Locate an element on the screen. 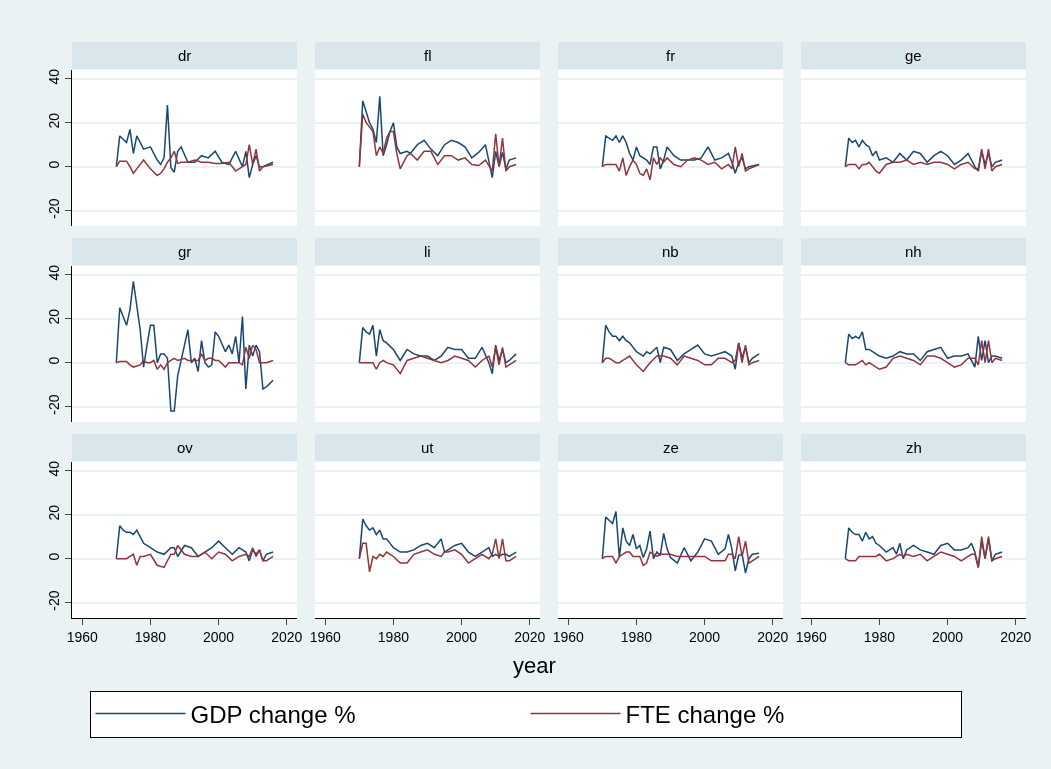 This screenshot has width=1051, height=769. chart-title: nb is located at coordinates (670, 251).